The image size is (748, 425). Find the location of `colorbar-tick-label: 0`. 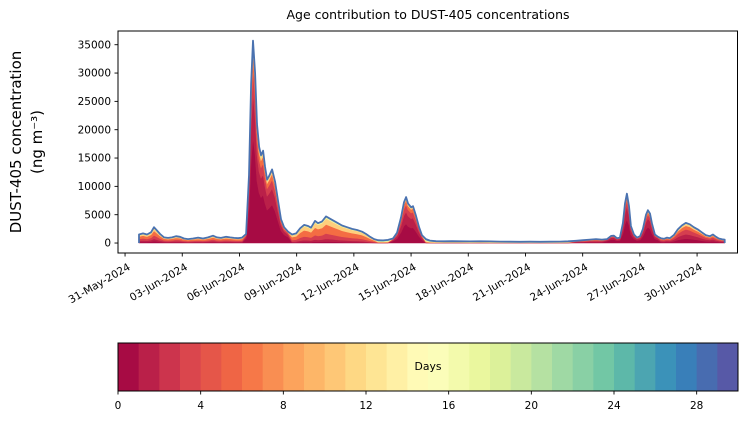

colorbar-tick-label: 0 is located at coordinates (118, 406).